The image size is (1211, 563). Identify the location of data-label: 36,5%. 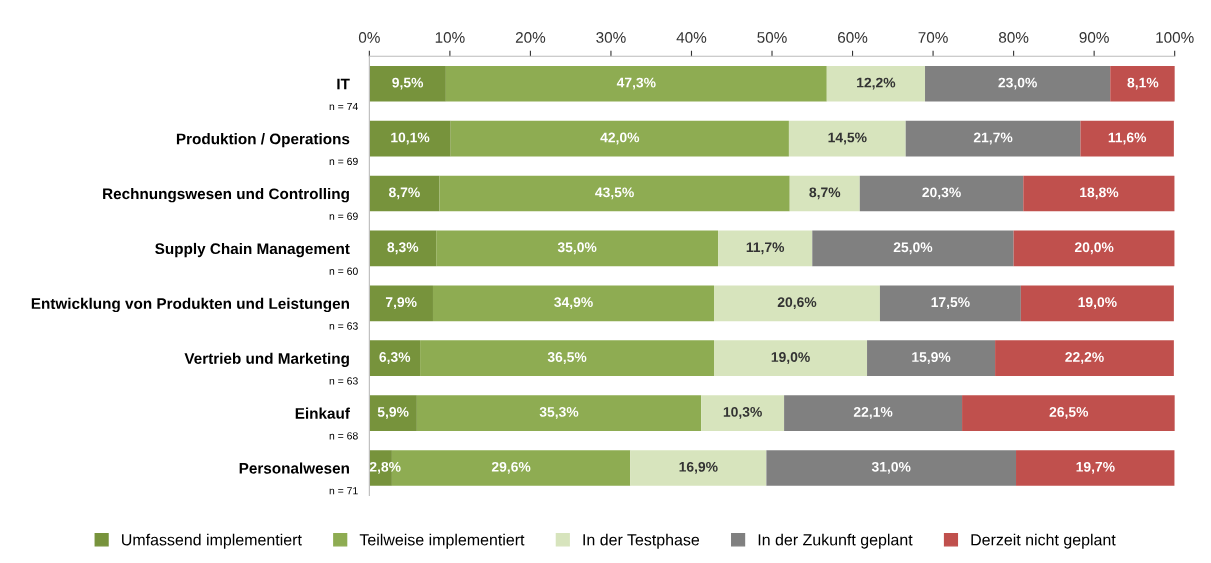
(567, 358).